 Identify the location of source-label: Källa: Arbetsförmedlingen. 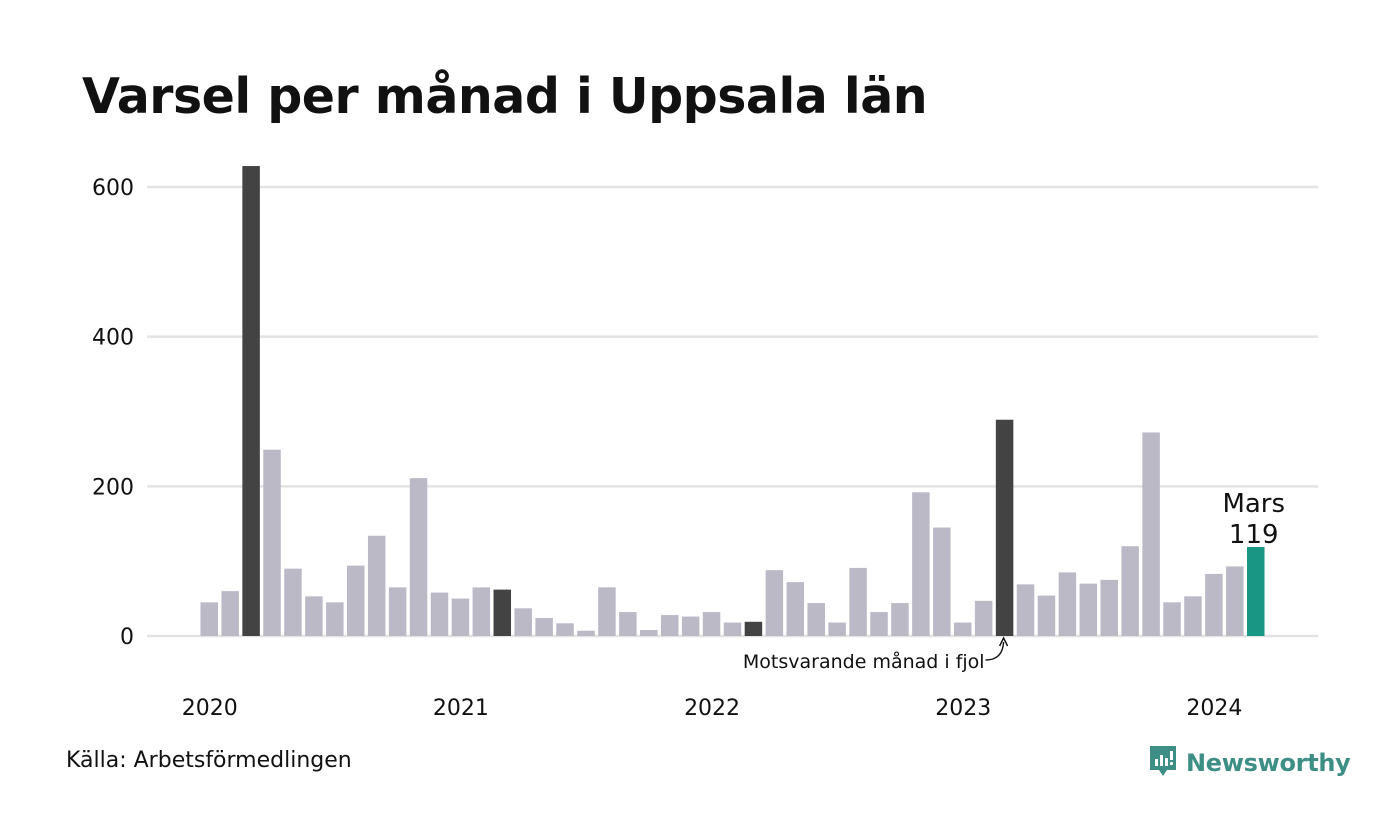
(209, 760).